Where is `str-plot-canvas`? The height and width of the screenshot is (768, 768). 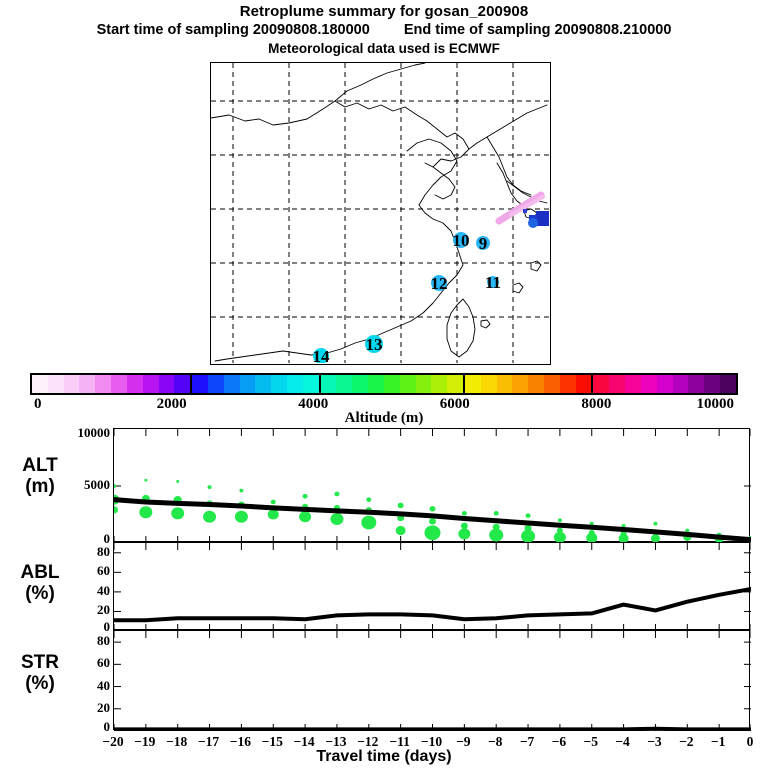 str-plot-canvas is located at coordinates (432, 681).